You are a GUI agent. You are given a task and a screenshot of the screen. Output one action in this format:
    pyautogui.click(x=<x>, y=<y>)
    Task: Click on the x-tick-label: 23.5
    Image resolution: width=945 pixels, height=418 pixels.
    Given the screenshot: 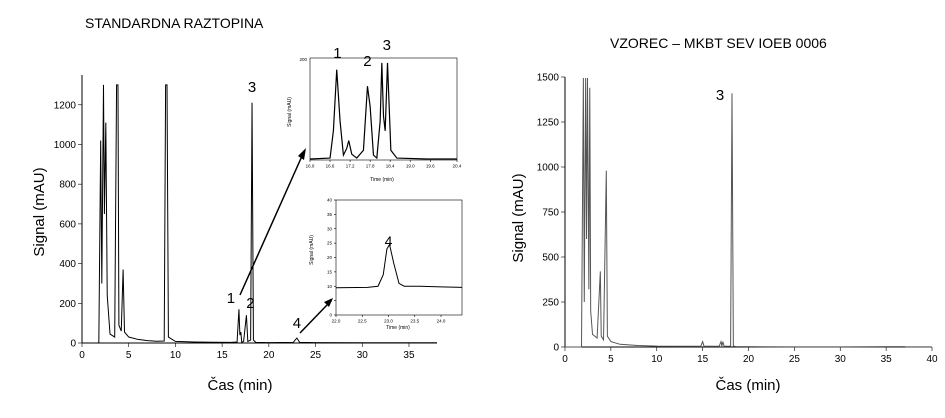 What is the action you would take?
    pyautogui.click(x=414, y=321)
    